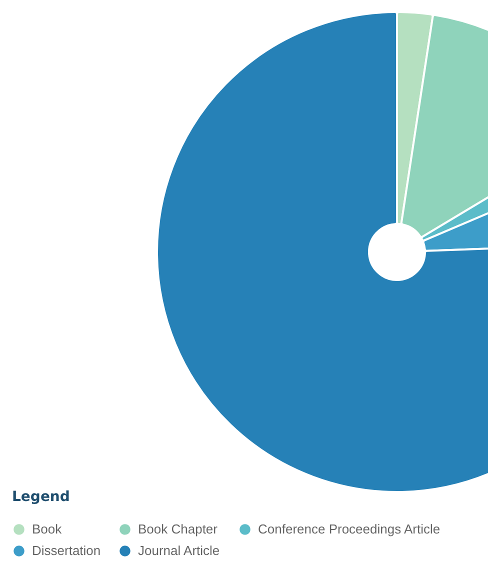 The width and height of the screenshot is (488, 562). What do you see at coordinates (41, 497) in the screenshot?
I see `legend-title: Legend` at bounding box center [41, 497].